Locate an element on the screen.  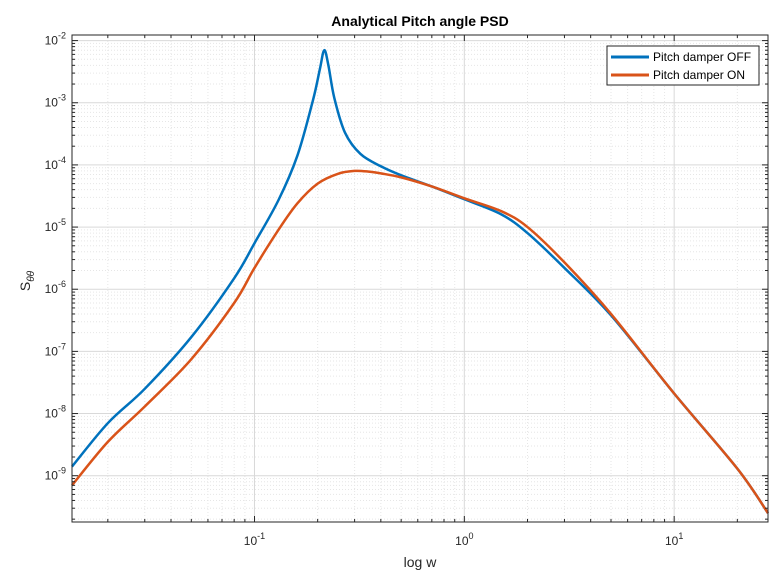
y-tick-exponent: -2 is located at coordinates (62, 36).